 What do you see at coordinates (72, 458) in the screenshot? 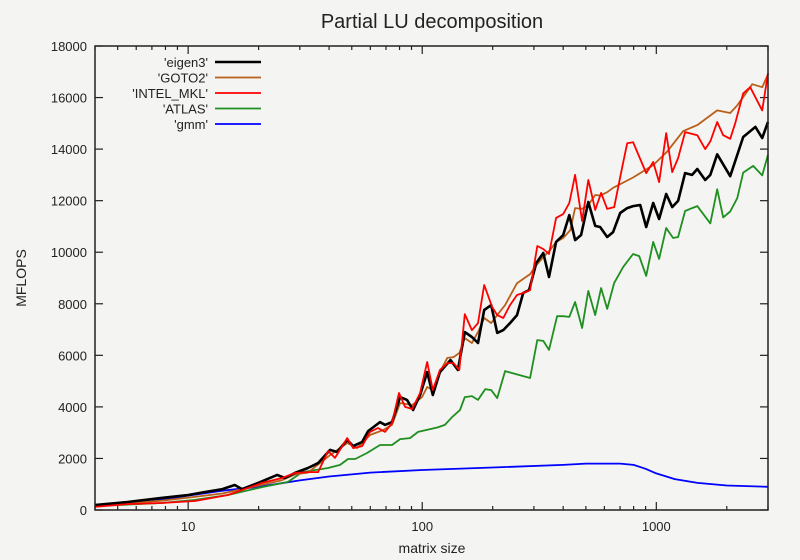
I see `y-tick-label: 2000` at bounding box center [72, 458].